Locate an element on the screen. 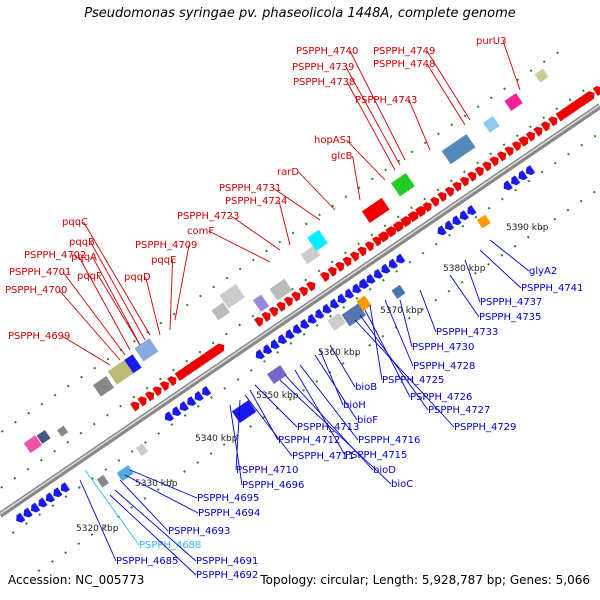 The image size is (600, 600). forward-gene-label: PSPPH_4723 is located at coordinates (208, 216).